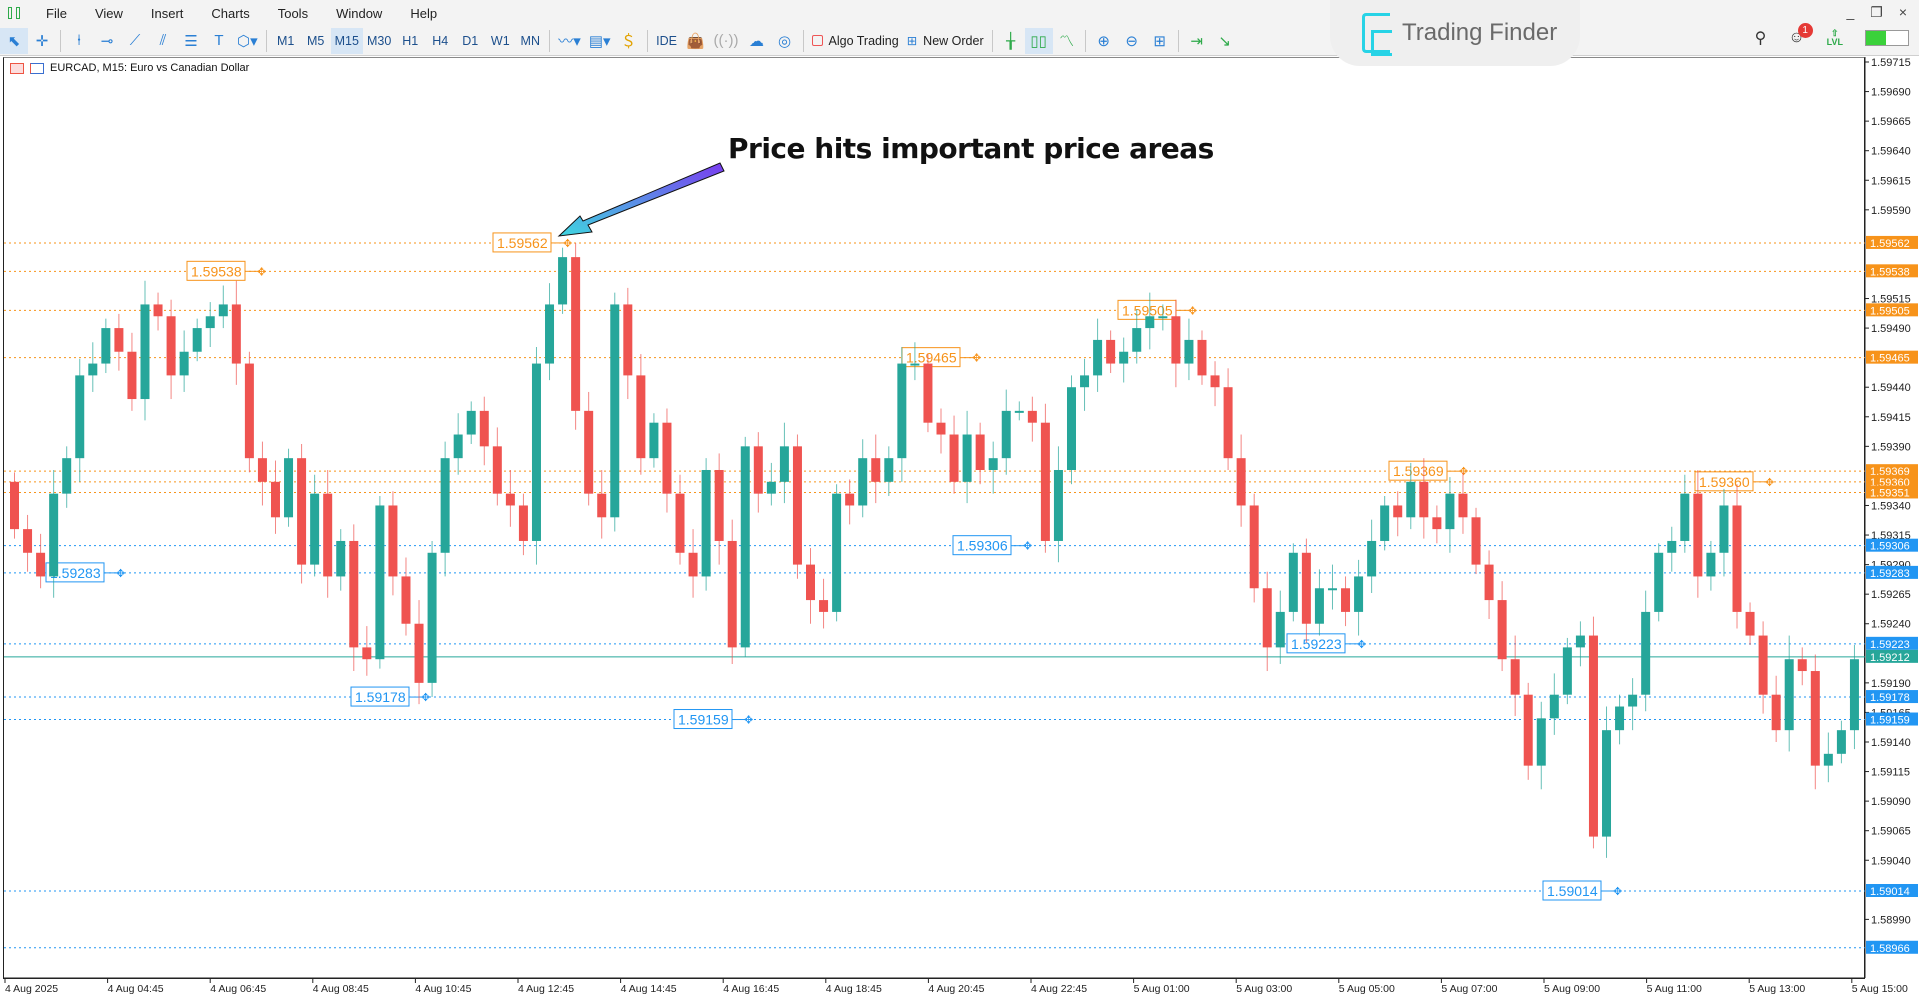 Image resolution: width=1919 pixels, height=996 pixels. I want to click on timeframe-h1: H1, so click(410, 40).